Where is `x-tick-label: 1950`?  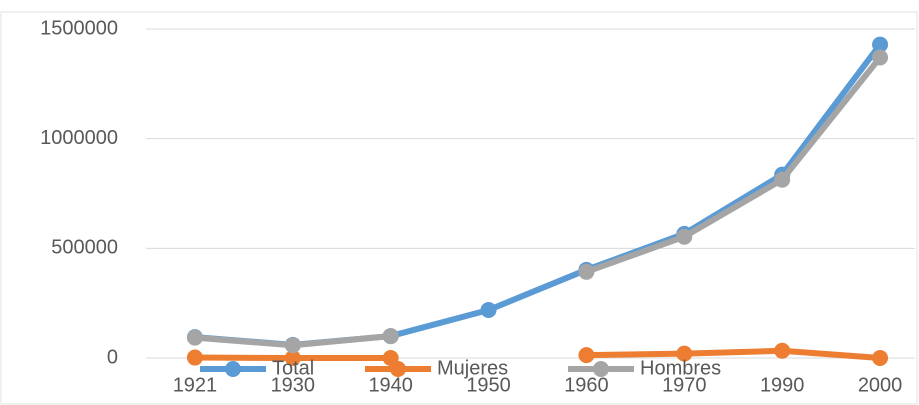 x-tick-label: 1950 is located at coordinates (488, 385).